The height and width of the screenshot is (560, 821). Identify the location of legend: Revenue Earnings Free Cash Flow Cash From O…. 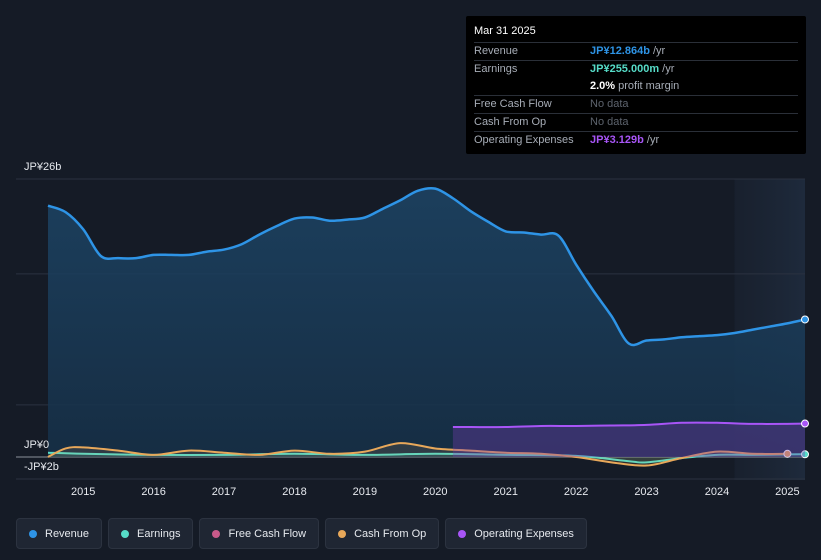
(301, 533).